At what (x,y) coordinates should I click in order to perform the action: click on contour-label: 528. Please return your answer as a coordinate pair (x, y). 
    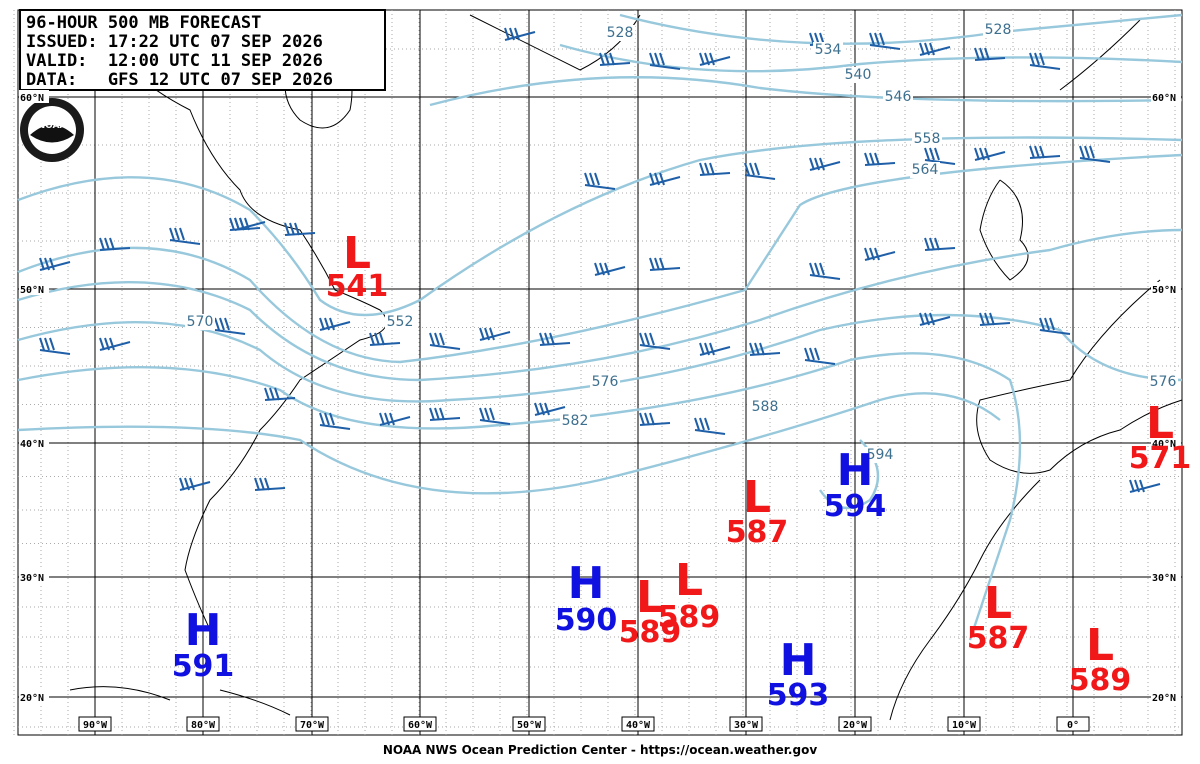
    Looking at the image, I should click on (998, 30).